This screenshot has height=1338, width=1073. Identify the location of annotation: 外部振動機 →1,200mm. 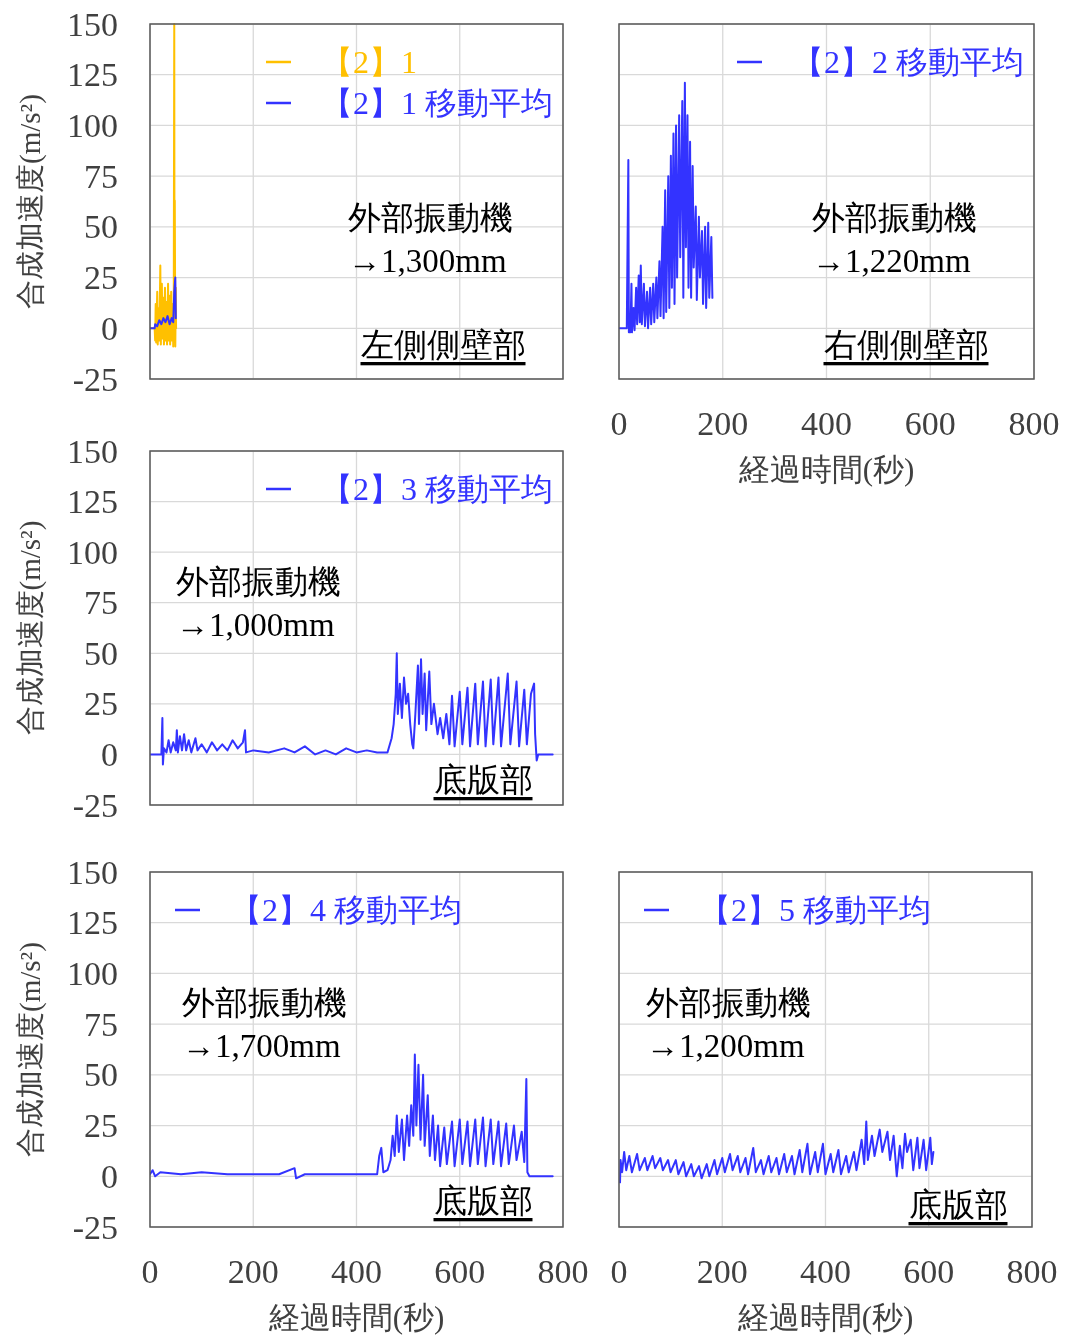
(728, 1024).